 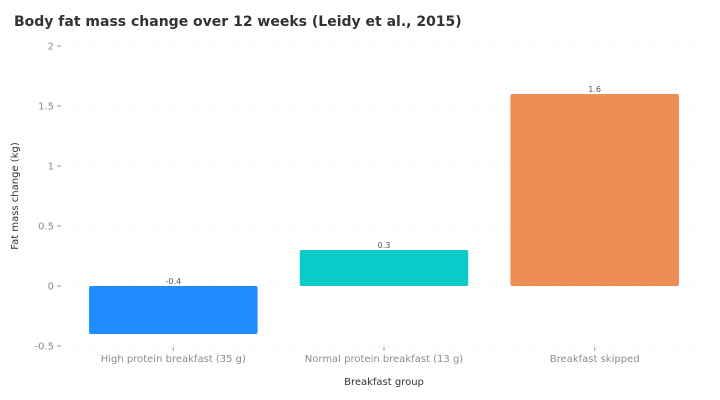 What do you see at coordinates (51, 47) in the screenshot?
I see `y-tick-label: 2` at bounding box center [51, 47].